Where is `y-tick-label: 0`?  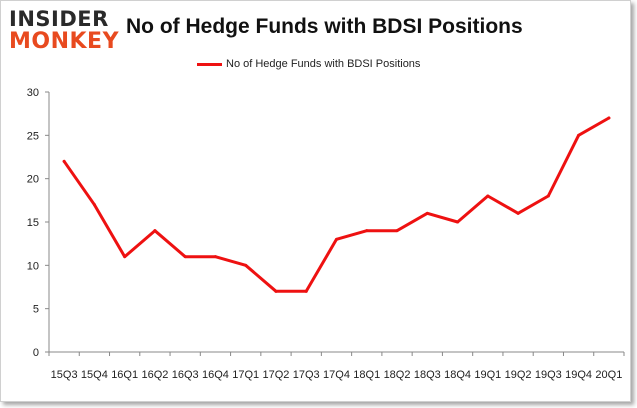 y-tick-label: 0 is located at coordinates (36, 353).